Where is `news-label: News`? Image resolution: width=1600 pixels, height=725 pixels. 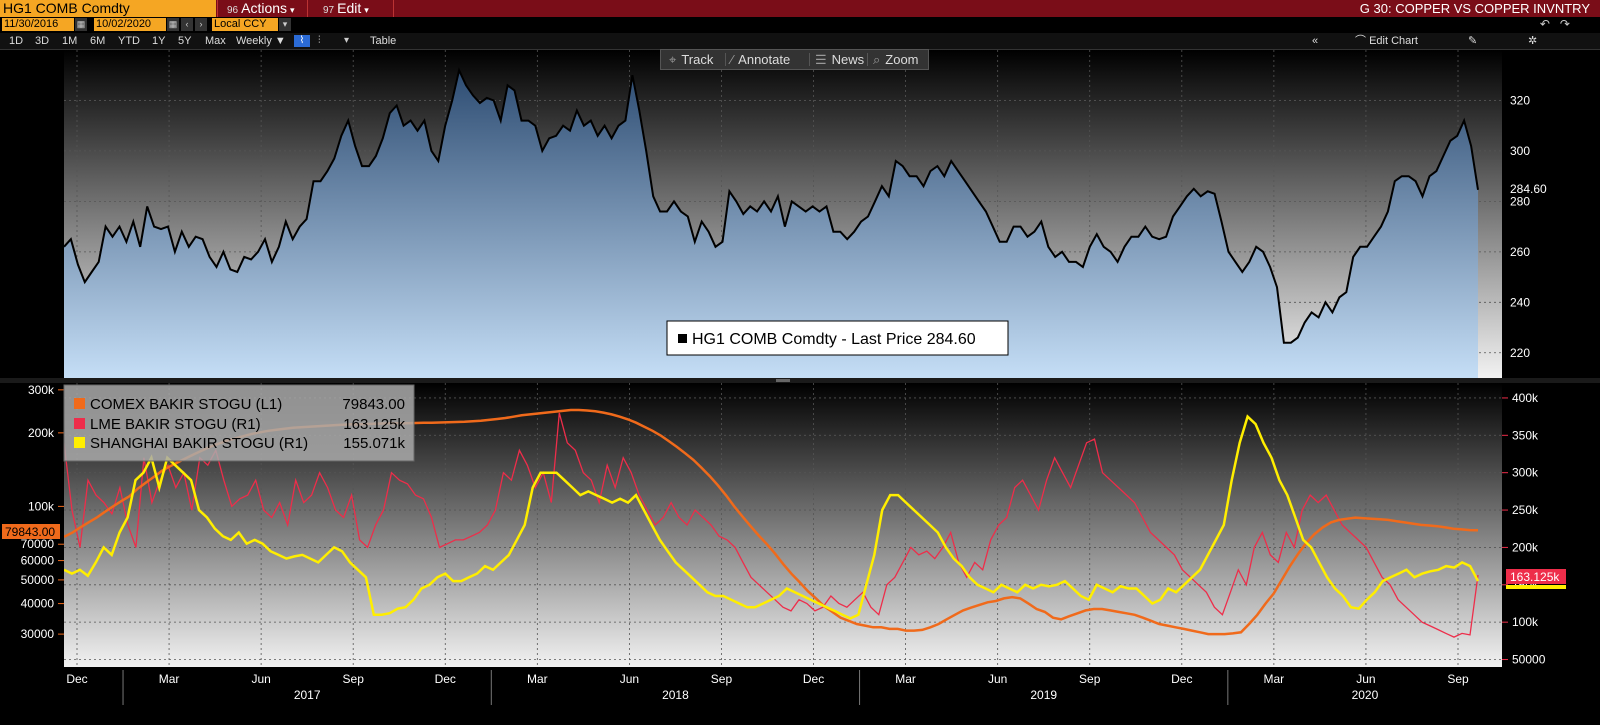 news-label: News is located at coordinates (848, 59).